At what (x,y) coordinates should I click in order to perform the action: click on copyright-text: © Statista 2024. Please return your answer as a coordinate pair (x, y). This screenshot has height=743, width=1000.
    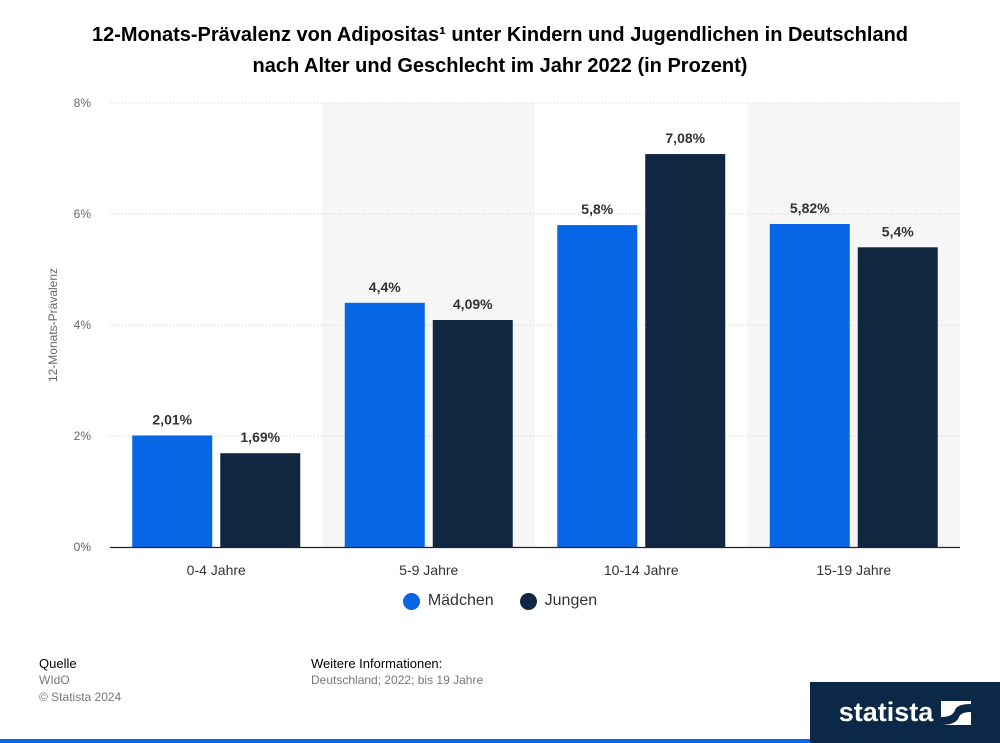
    Looking at the image, I should click on (80, 697).